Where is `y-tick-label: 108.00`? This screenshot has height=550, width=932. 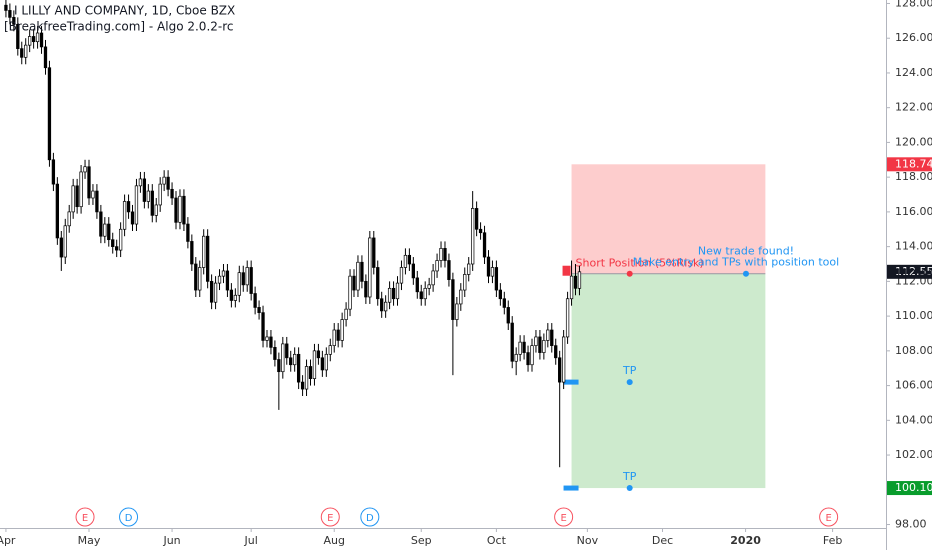
y-tick-label: 108.00 is located at coordinates (913, 350).